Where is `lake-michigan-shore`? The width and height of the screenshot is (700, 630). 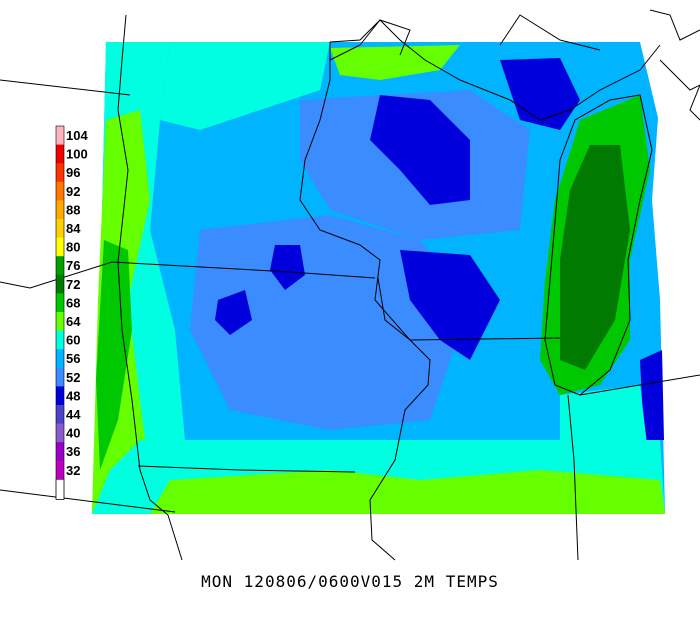
lake-michigan-shore is located at coordinates (598, 245).